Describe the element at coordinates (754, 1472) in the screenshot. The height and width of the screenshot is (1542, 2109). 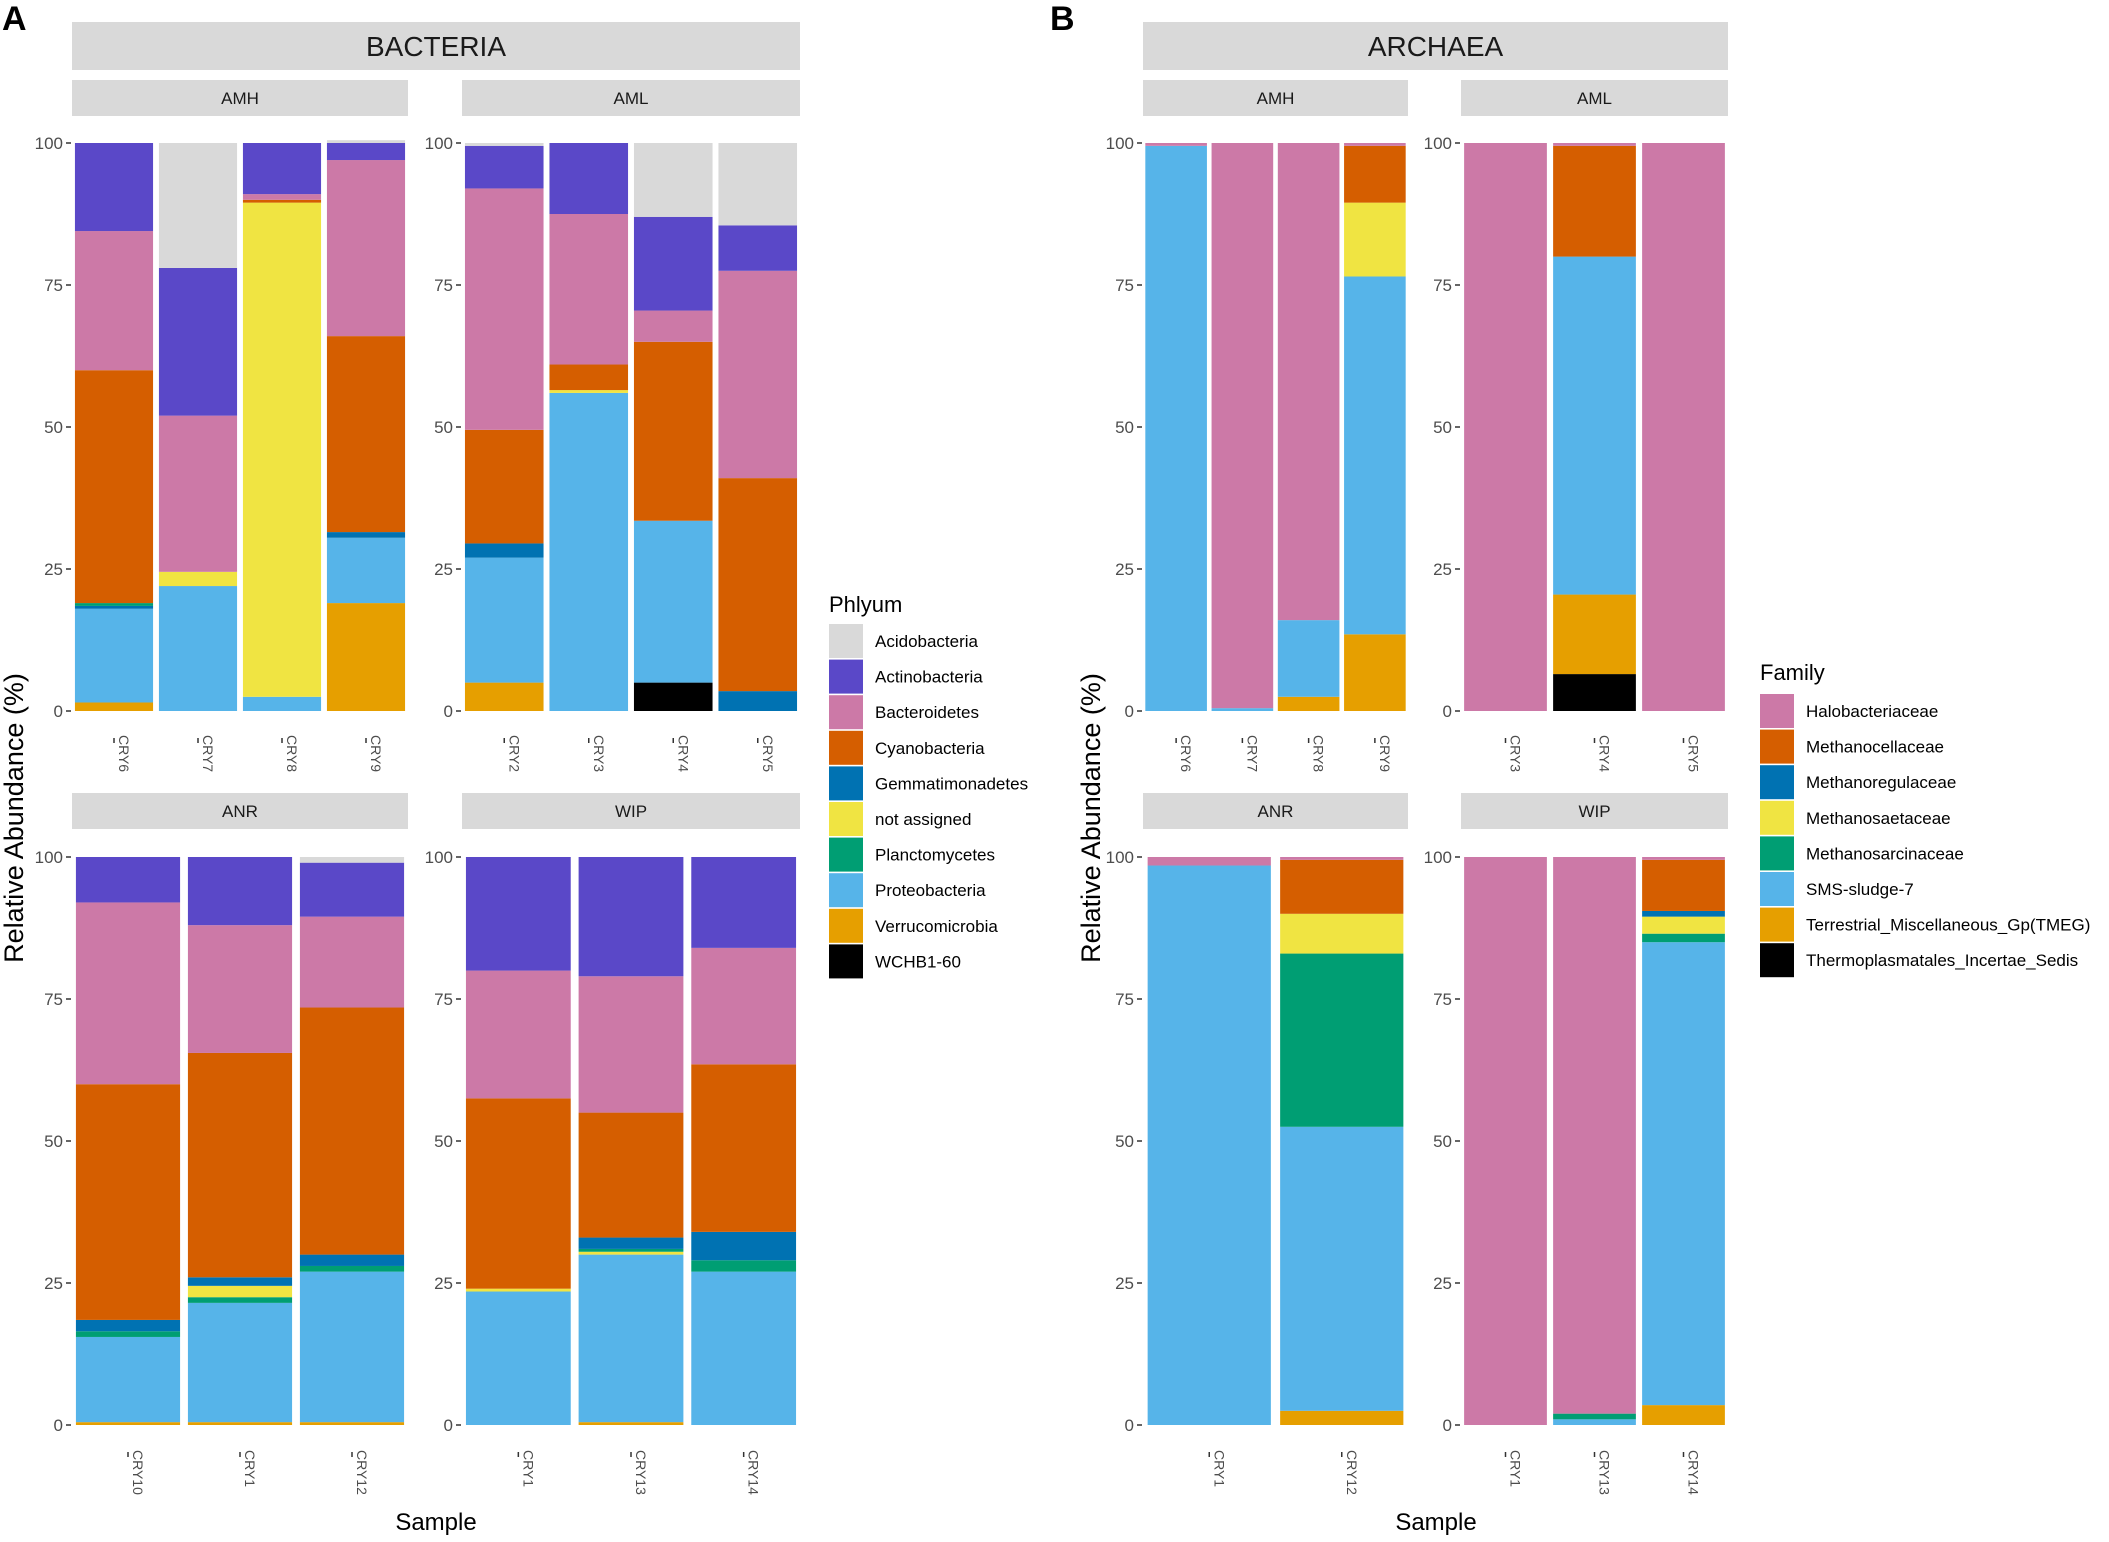
I see `x-tick-label: CRY14` at that location.